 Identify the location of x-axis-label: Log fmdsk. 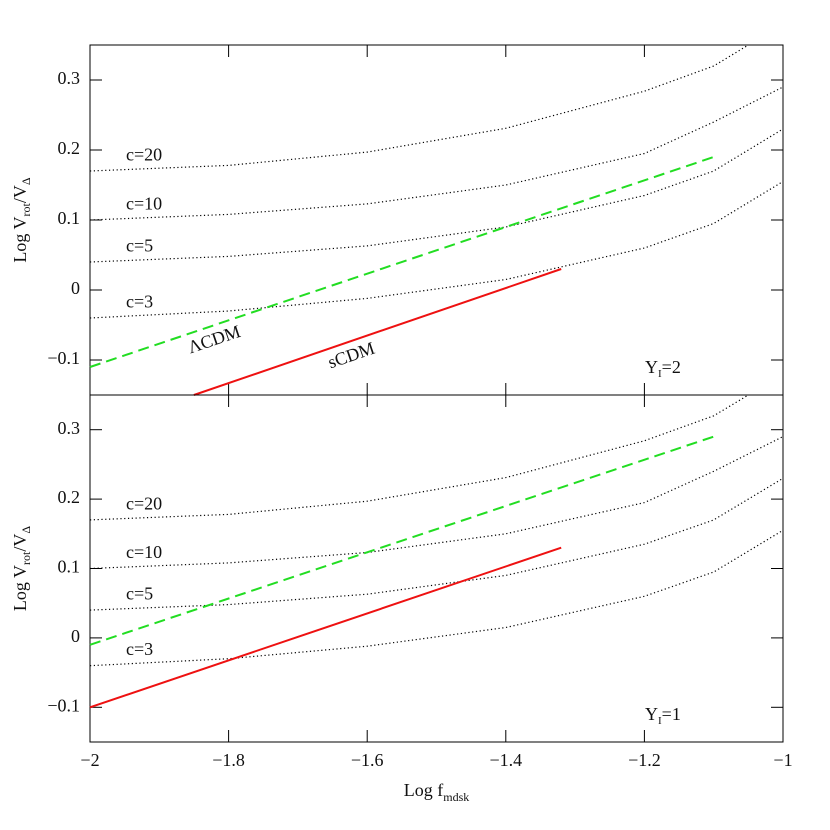
(437, 792).